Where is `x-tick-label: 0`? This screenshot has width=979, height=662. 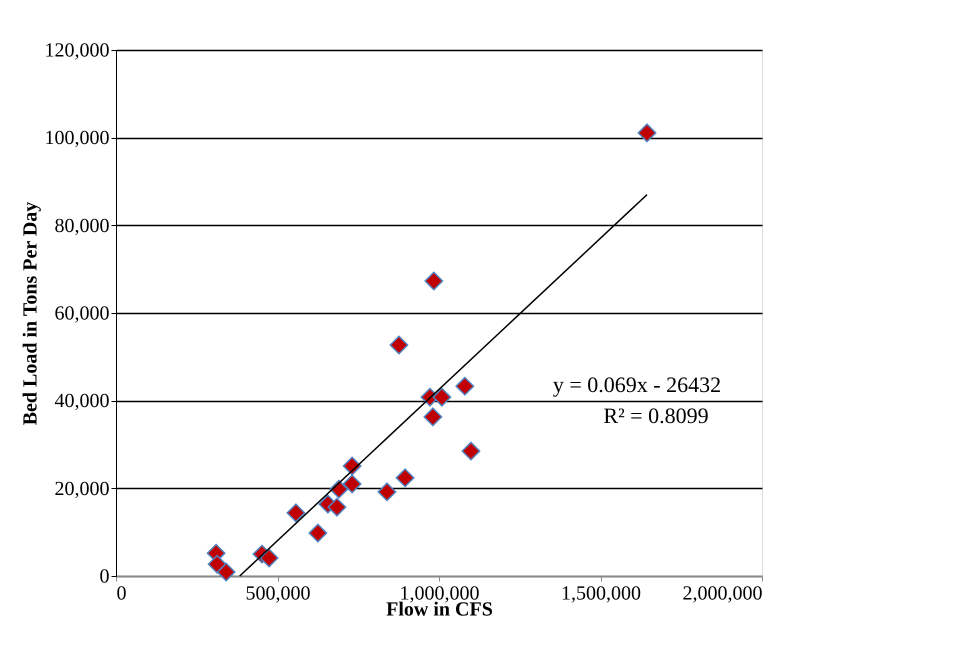 x-tick-label: 0 is located at coordinates (121, 593).